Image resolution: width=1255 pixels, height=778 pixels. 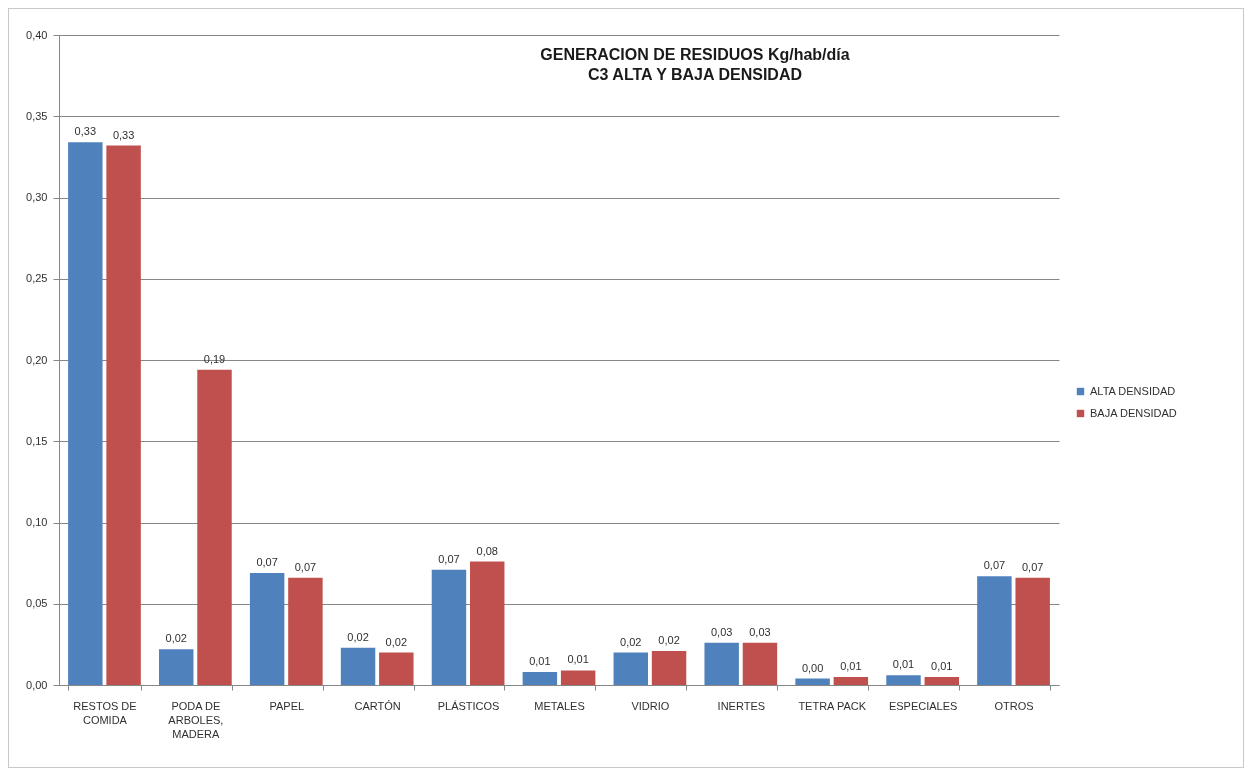 I want to click on x-tick-label: PLÁSTICOS, so click(x=468, y=705).